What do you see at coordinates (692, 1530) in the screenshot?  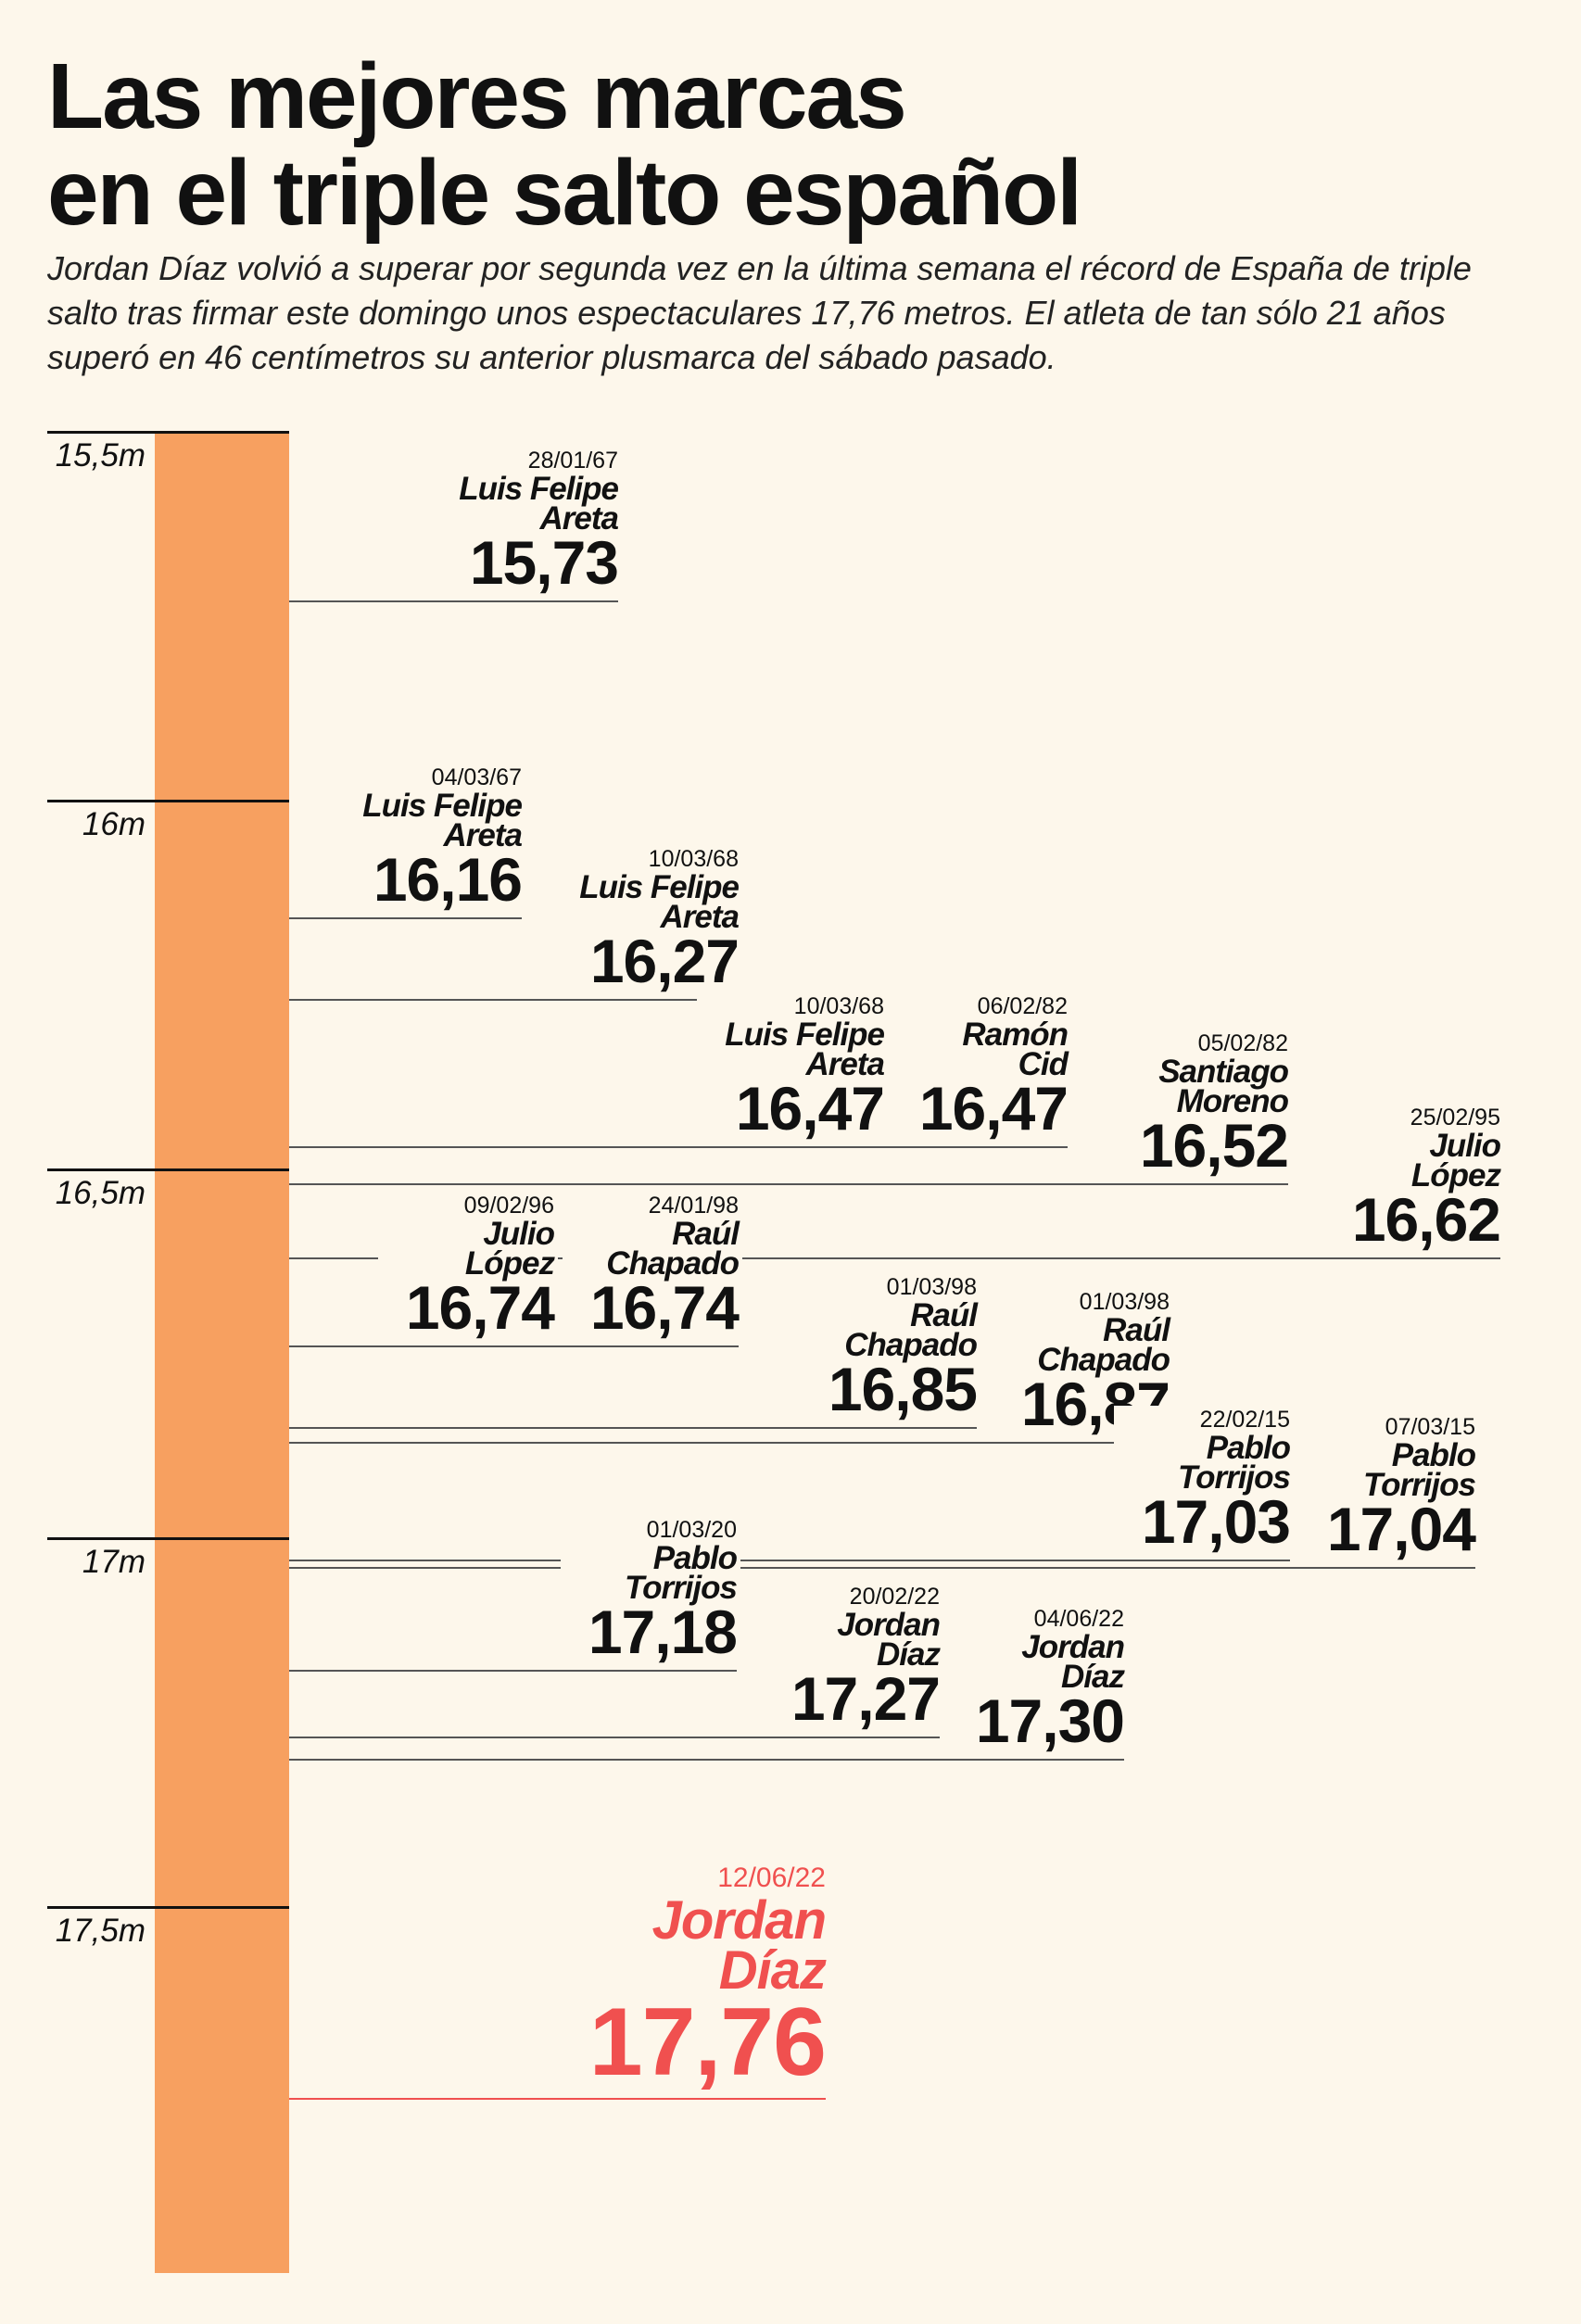 I see `record-date: 01/03/20` at bounding box center [692, 1530].